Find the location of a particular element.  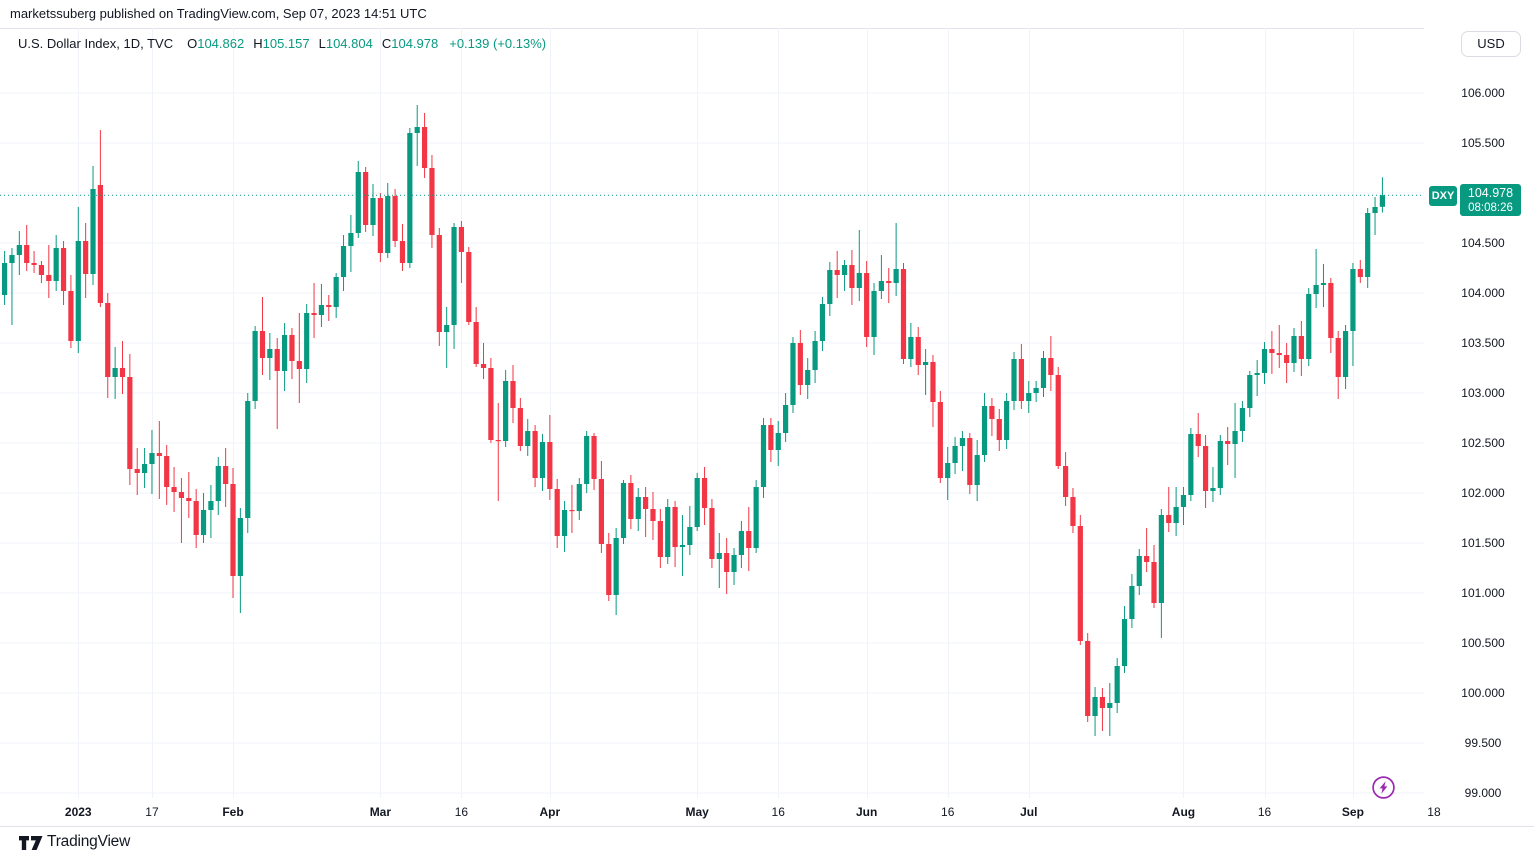

tradingview-logo-icon is located at coordinates (31, 843).